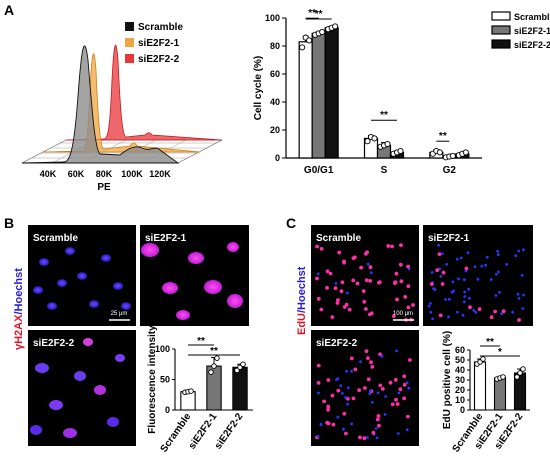 The width and height of the screenshot is (550, 473). What do you see at coordinates (104, 174) in the screenshot?
I see `flow-xtick: 80K` at bounding box center [104, 174].